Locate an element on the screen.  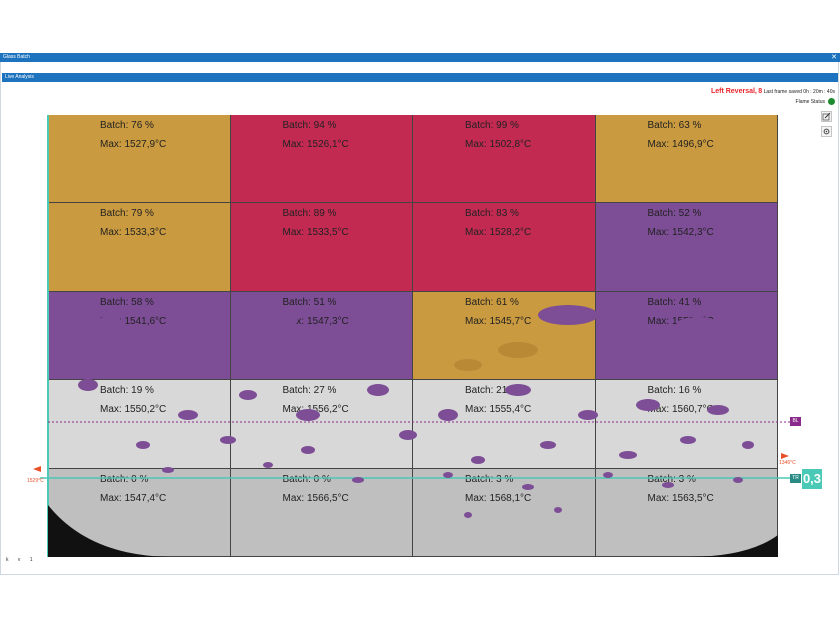
flame-status-label: Flame Status is located at coordinates (810, 101).